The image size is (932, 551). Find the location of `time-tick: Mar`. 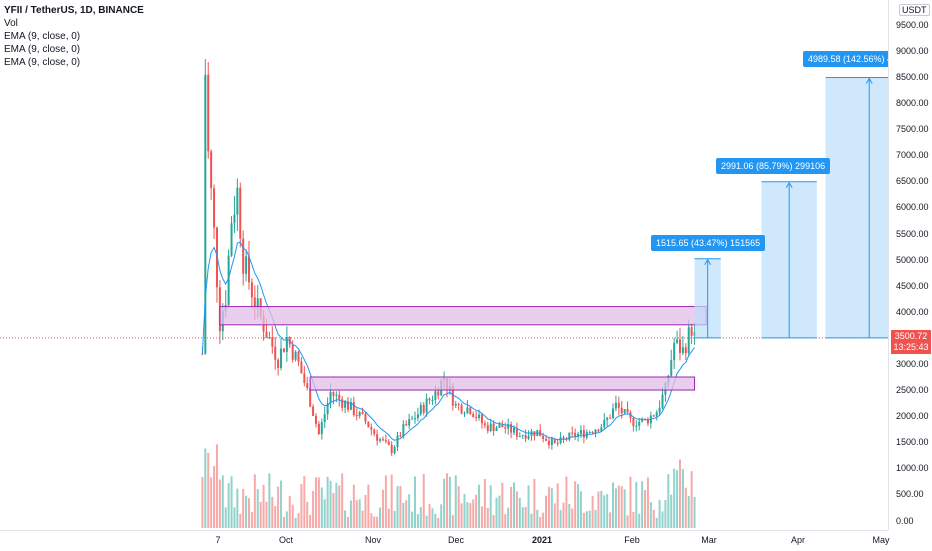

time-tick: Mar is located at coordinates (709, 540).